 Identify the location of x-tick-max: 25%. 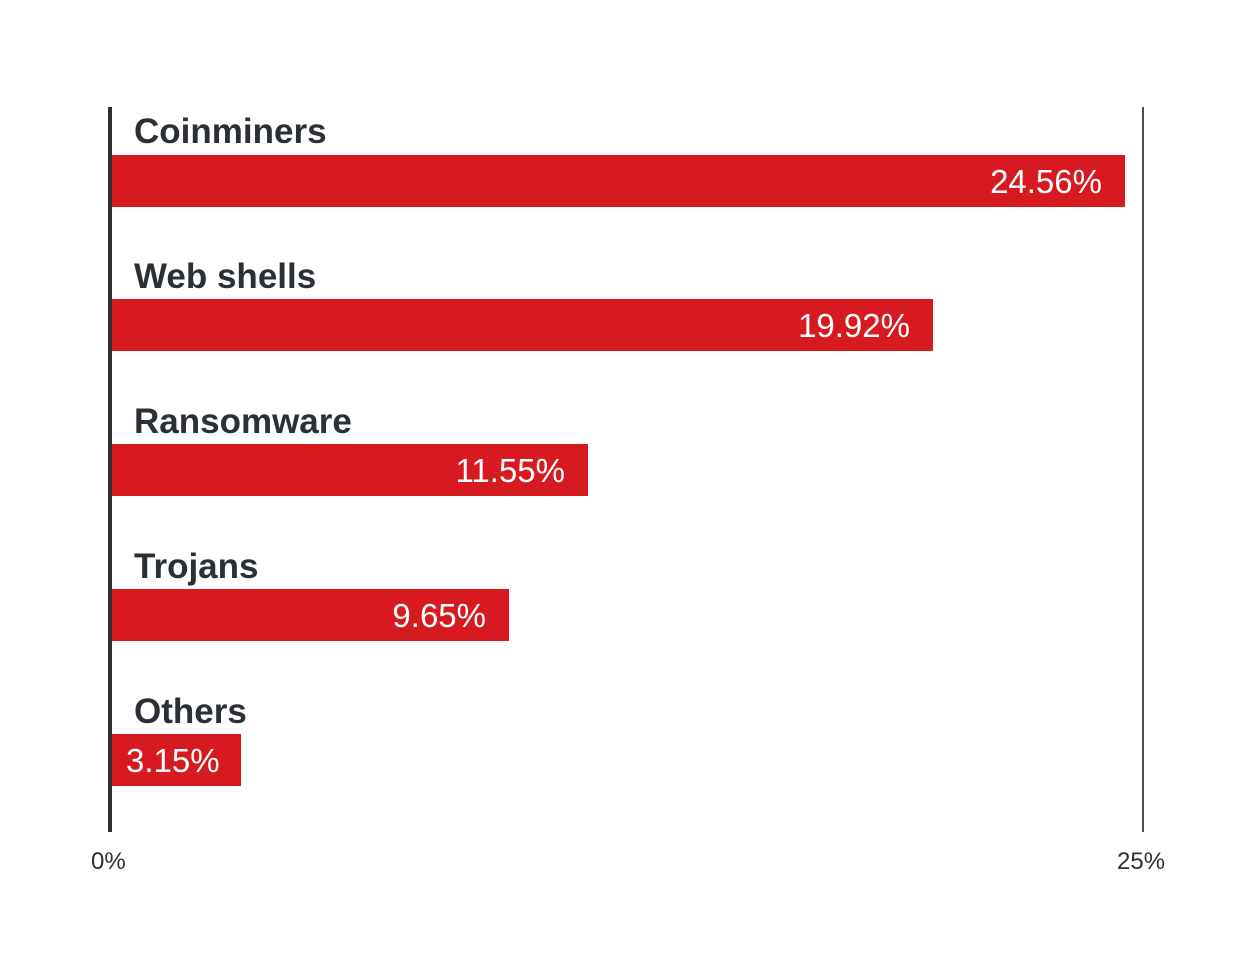
(1141, 861).